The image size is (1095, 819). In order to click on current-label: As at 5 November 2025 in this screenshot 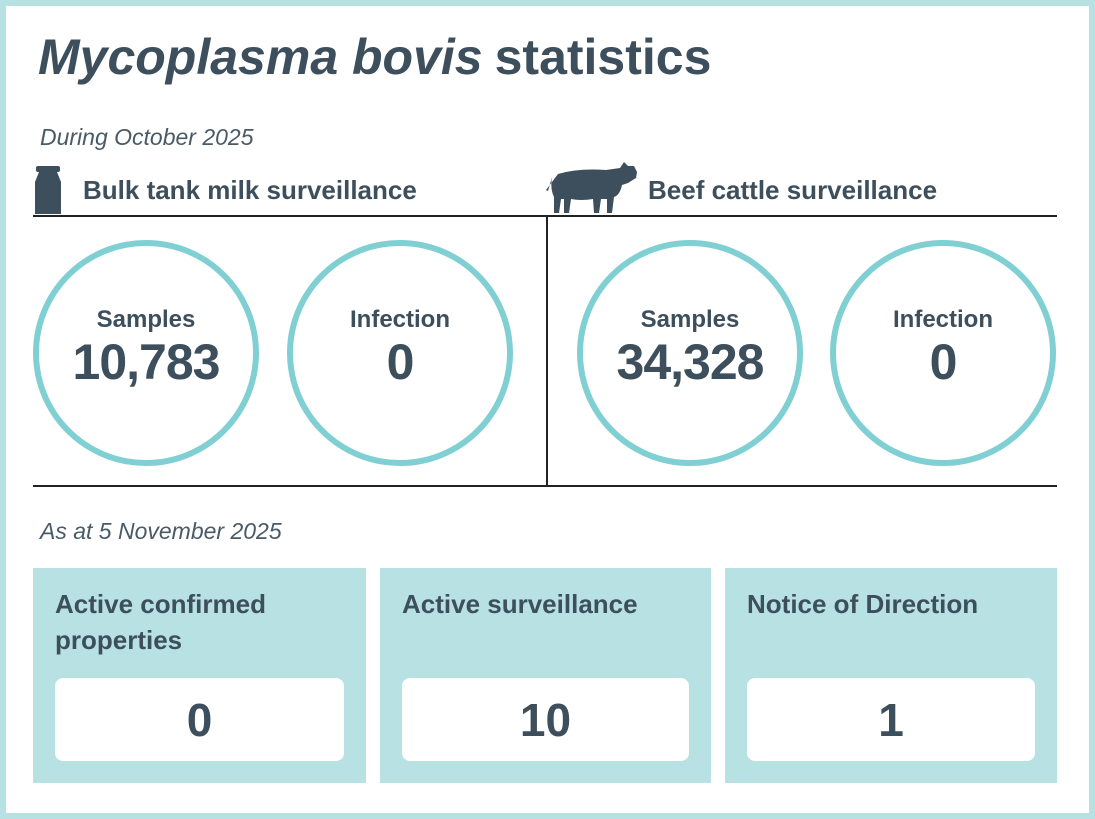, I will do `click(161, 531)`.